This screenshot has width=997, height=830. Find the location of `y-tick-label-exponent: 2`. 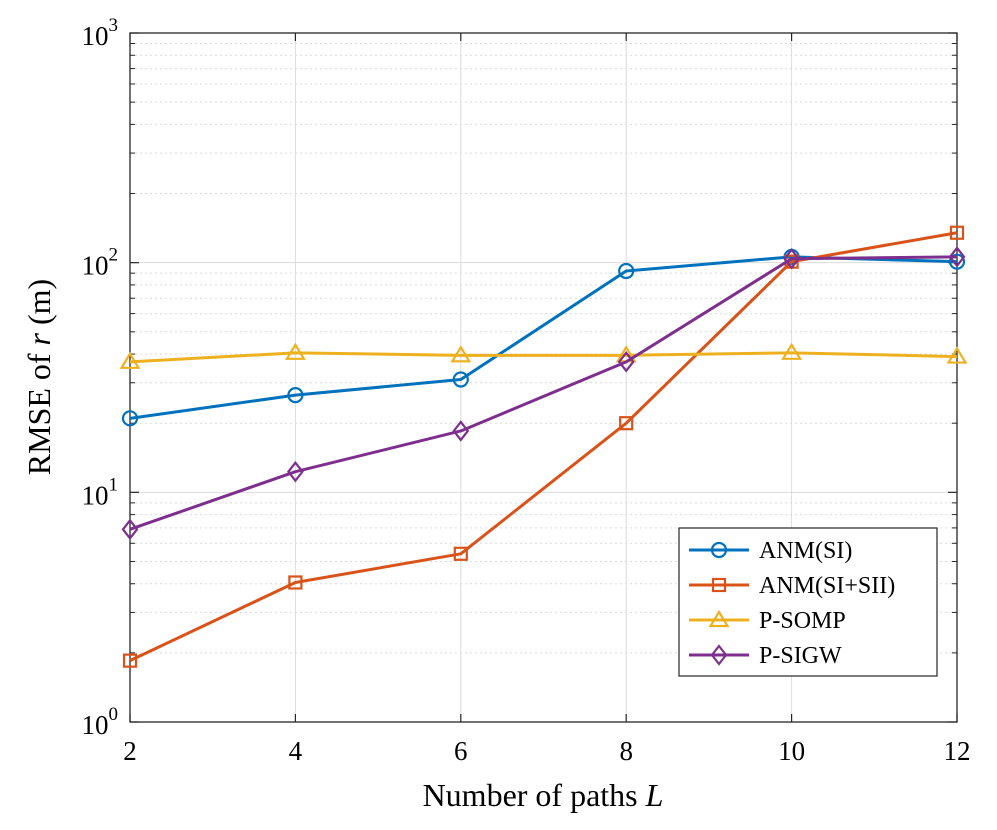

y-tick-label-exponent: 2 is located at coordinates (114, 255).